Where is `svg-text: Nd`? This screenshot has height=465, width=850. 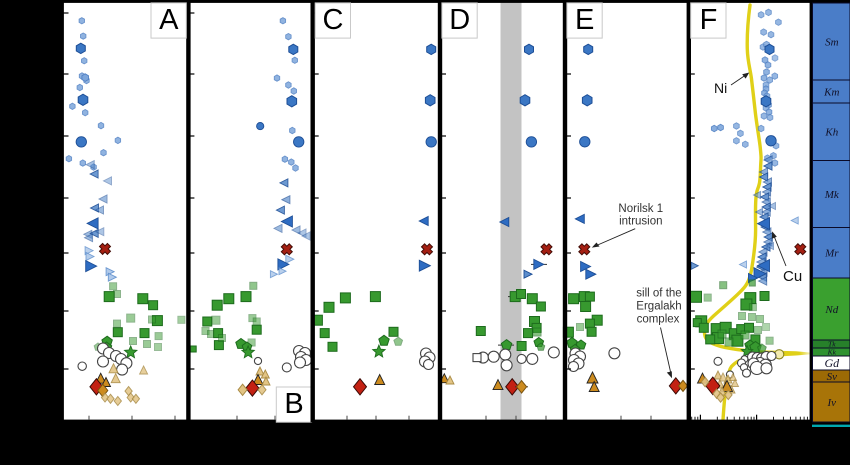 svg-text: Nd is located at coordinates (831, 310).